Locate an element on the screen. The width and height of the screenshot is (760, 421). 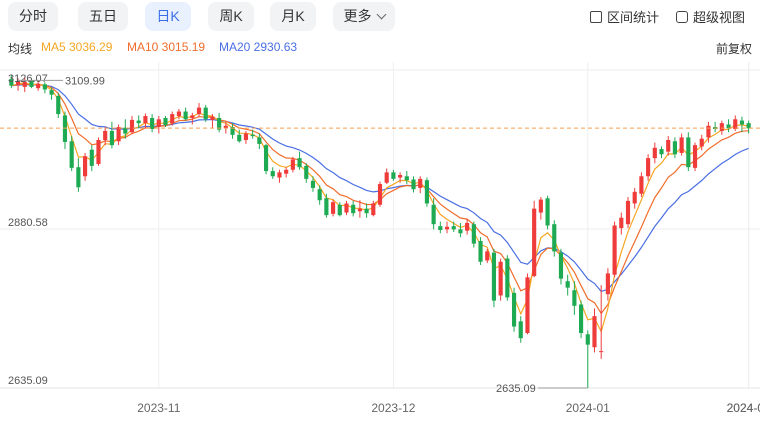
super-view-icon is located at coordinates (682, 16).